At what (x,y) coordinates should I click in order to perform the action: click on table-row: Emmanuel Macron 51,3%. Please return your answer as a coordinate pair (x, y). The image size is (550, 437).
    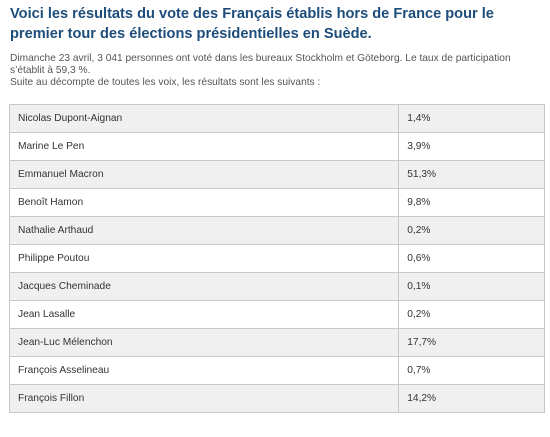
    Looking at the image, I should click on (276, 174).